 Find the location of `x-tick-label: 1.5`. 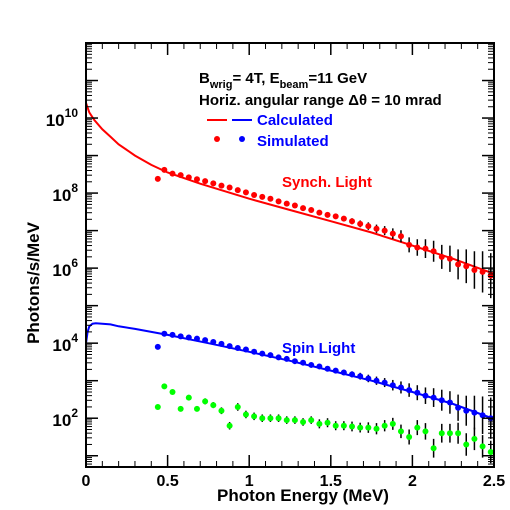

x-tick-label: 1.5 is located at coordinates (331, 481).